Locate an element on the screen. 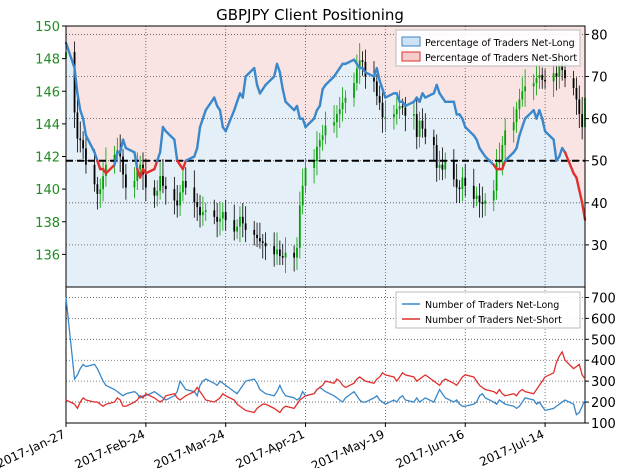 The height and width of the screenshot is (472, 624). net-short-count-line is located at coordinates (325, 382).